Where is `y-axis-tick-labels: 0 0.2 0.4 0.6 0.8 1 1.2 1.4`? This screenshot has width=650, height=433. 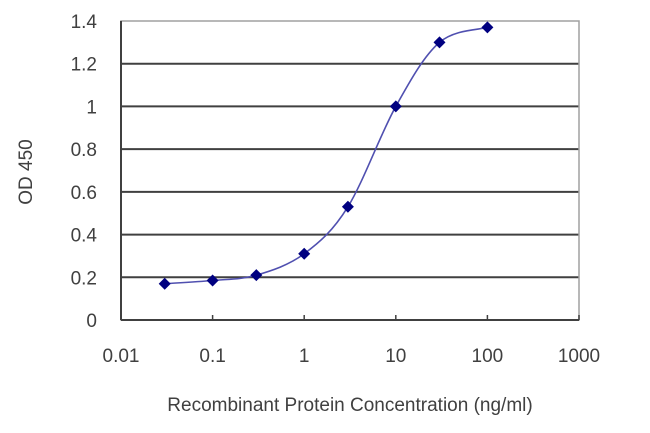
y-axis-tick-labels: 0 0.2 0.4 0.6 0.8 1 1.2 1.4 is located at coordinates (84, 172).